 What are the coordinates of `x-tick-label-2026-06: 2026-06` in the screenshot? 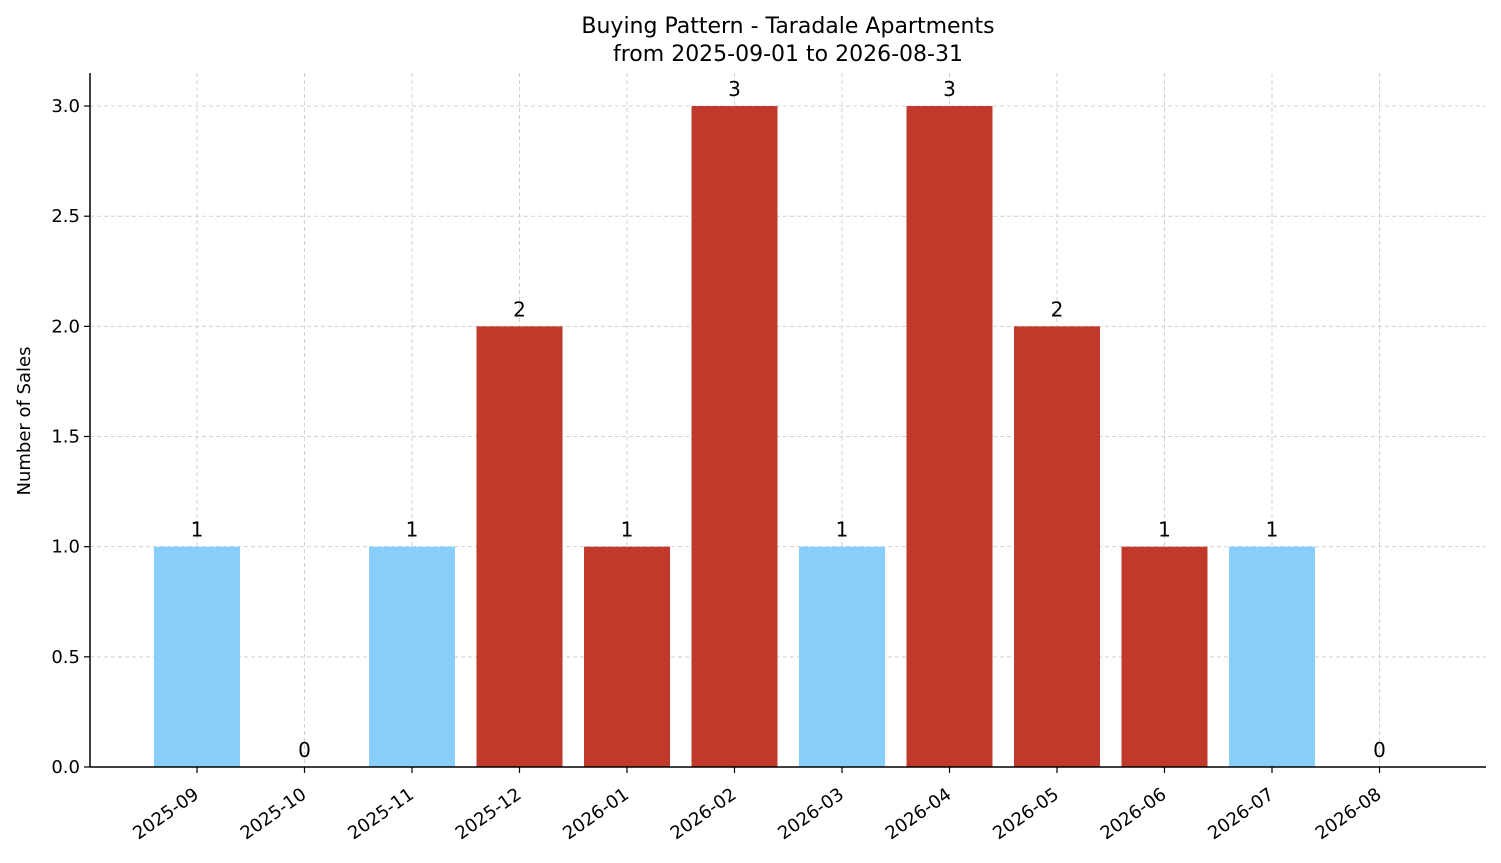 It's located at (1134, 814).